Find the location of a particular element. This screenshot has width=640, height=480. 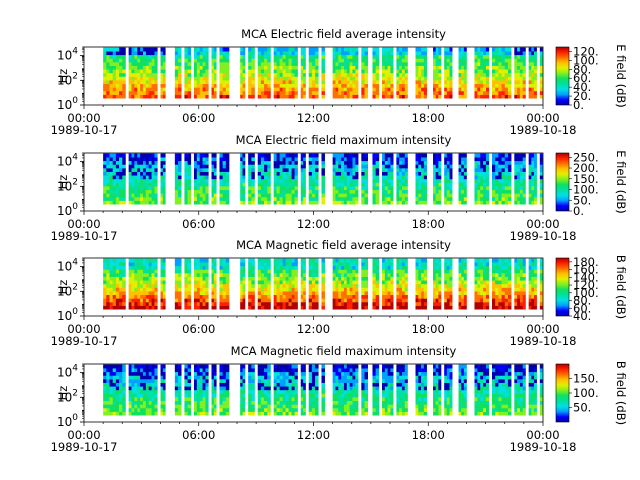

data-interval is located at coordinates (285, 284).